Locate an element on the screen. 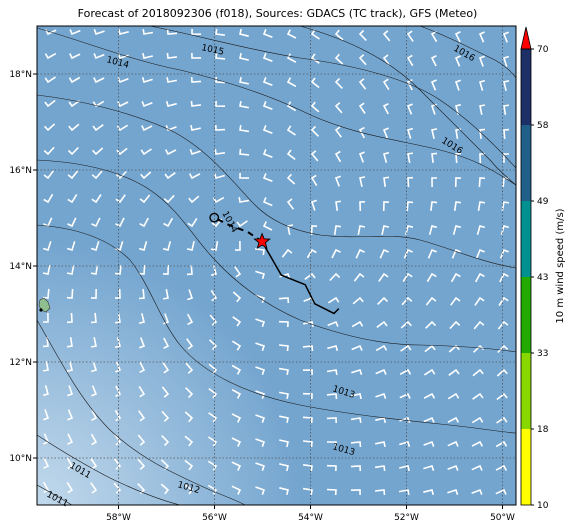 This screenshot has height=529, width=575. lat-tick-label: 10°N is located at coordinates (20, 459).